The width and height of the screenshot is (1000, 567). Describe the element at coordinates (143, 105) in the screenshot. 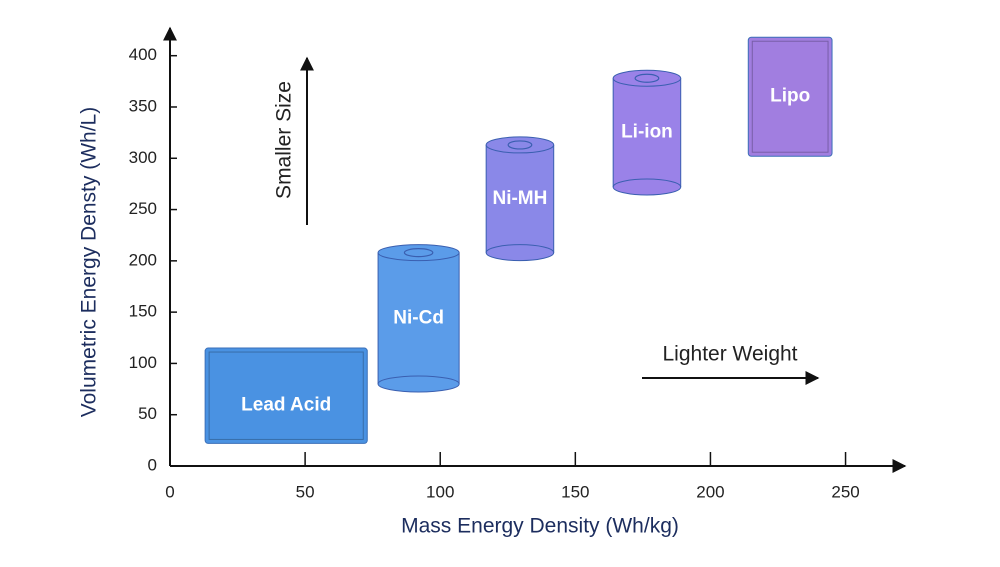

I see `y-tick-label: 350` at that location.